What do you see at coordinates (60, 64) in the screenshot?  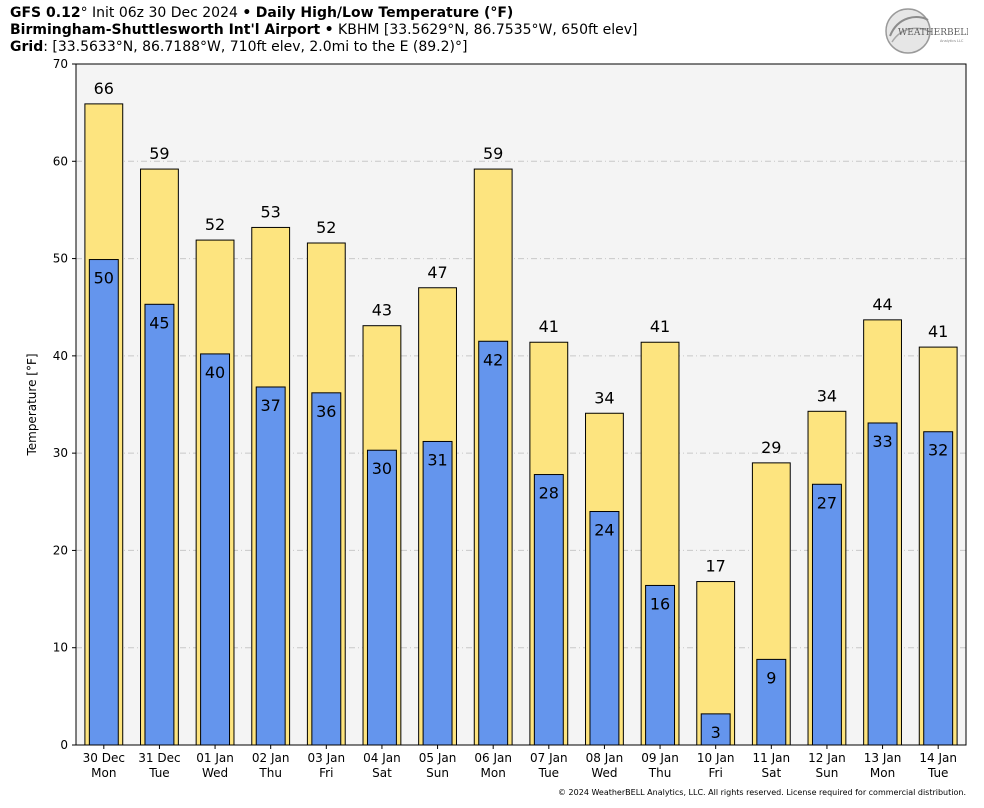 I see `y-tick-label: 70` at bounding box center [60, 64].